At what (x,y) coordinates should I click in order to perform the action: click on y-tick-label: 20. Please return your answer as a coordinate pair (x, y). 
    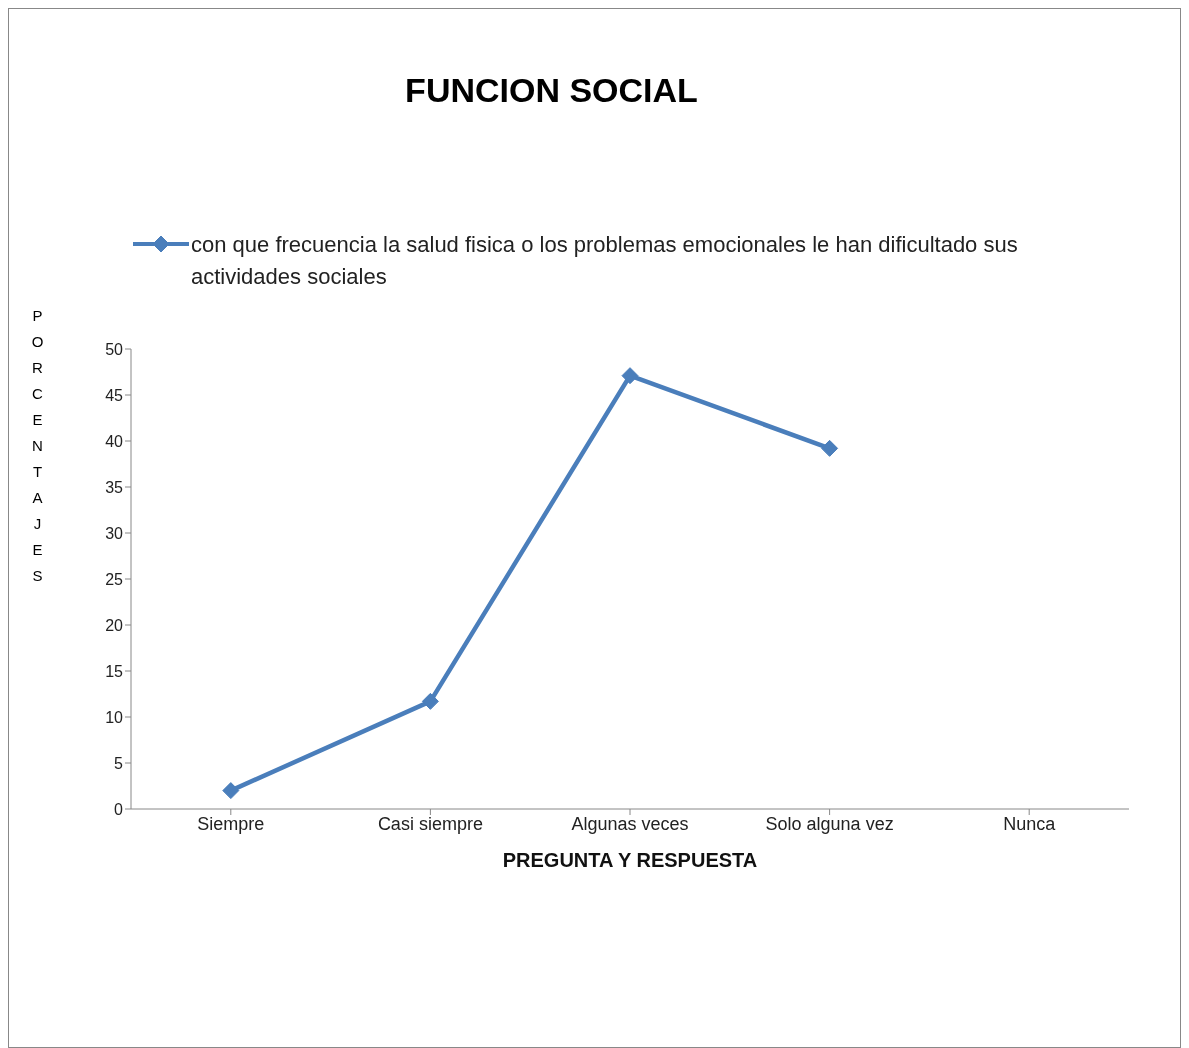
    Looking at the image, I should click on (114, 625).